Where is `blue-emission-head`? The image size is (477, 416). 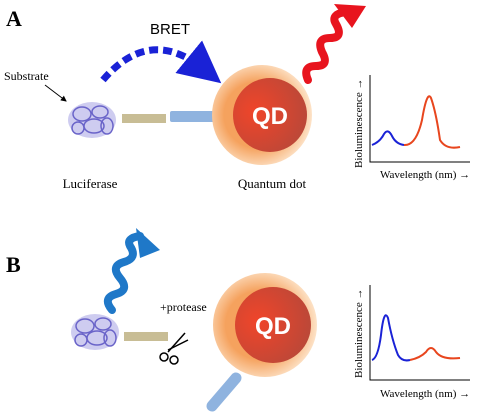 blue-emission-head is located at coordinates (148, 243).